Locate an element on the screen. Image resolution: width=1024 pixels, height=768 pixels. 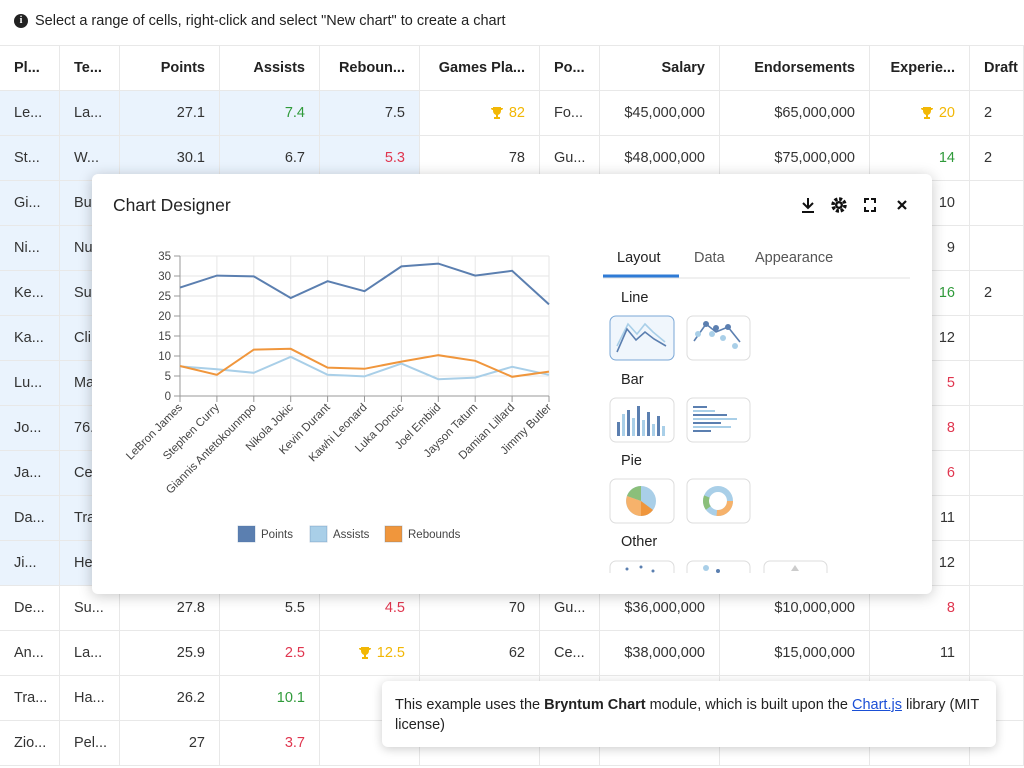
y-tick-label: 20 is located at coordinates (164, 317).